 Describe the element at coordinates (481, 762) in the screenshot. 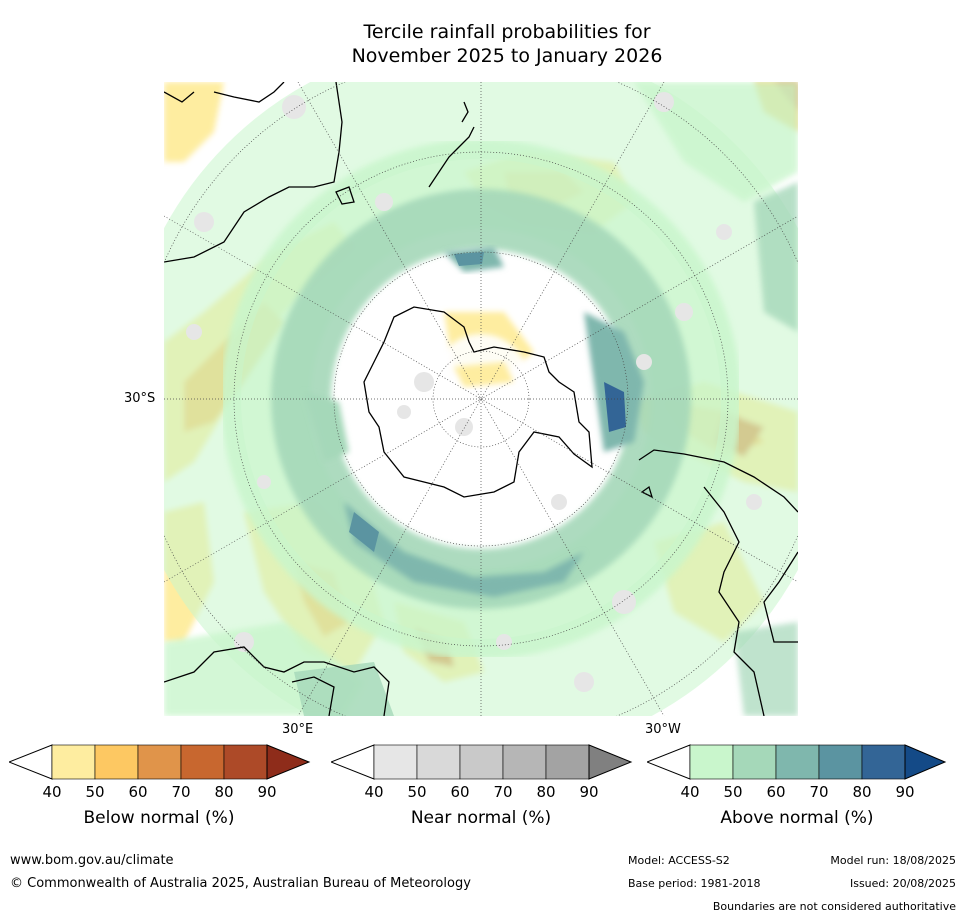

I see `colorbar-near-normal` at that location.